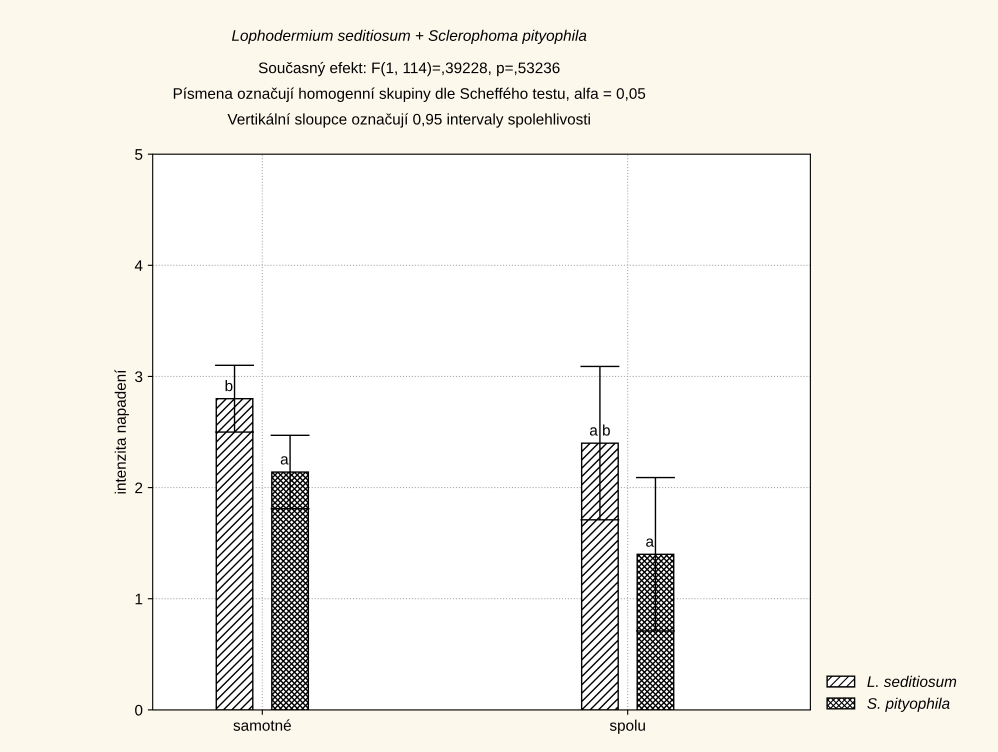 Image resolution: width=998 pixels, height=752 pixels. I want to click on y-tick-label: 1, so click(139, 599).